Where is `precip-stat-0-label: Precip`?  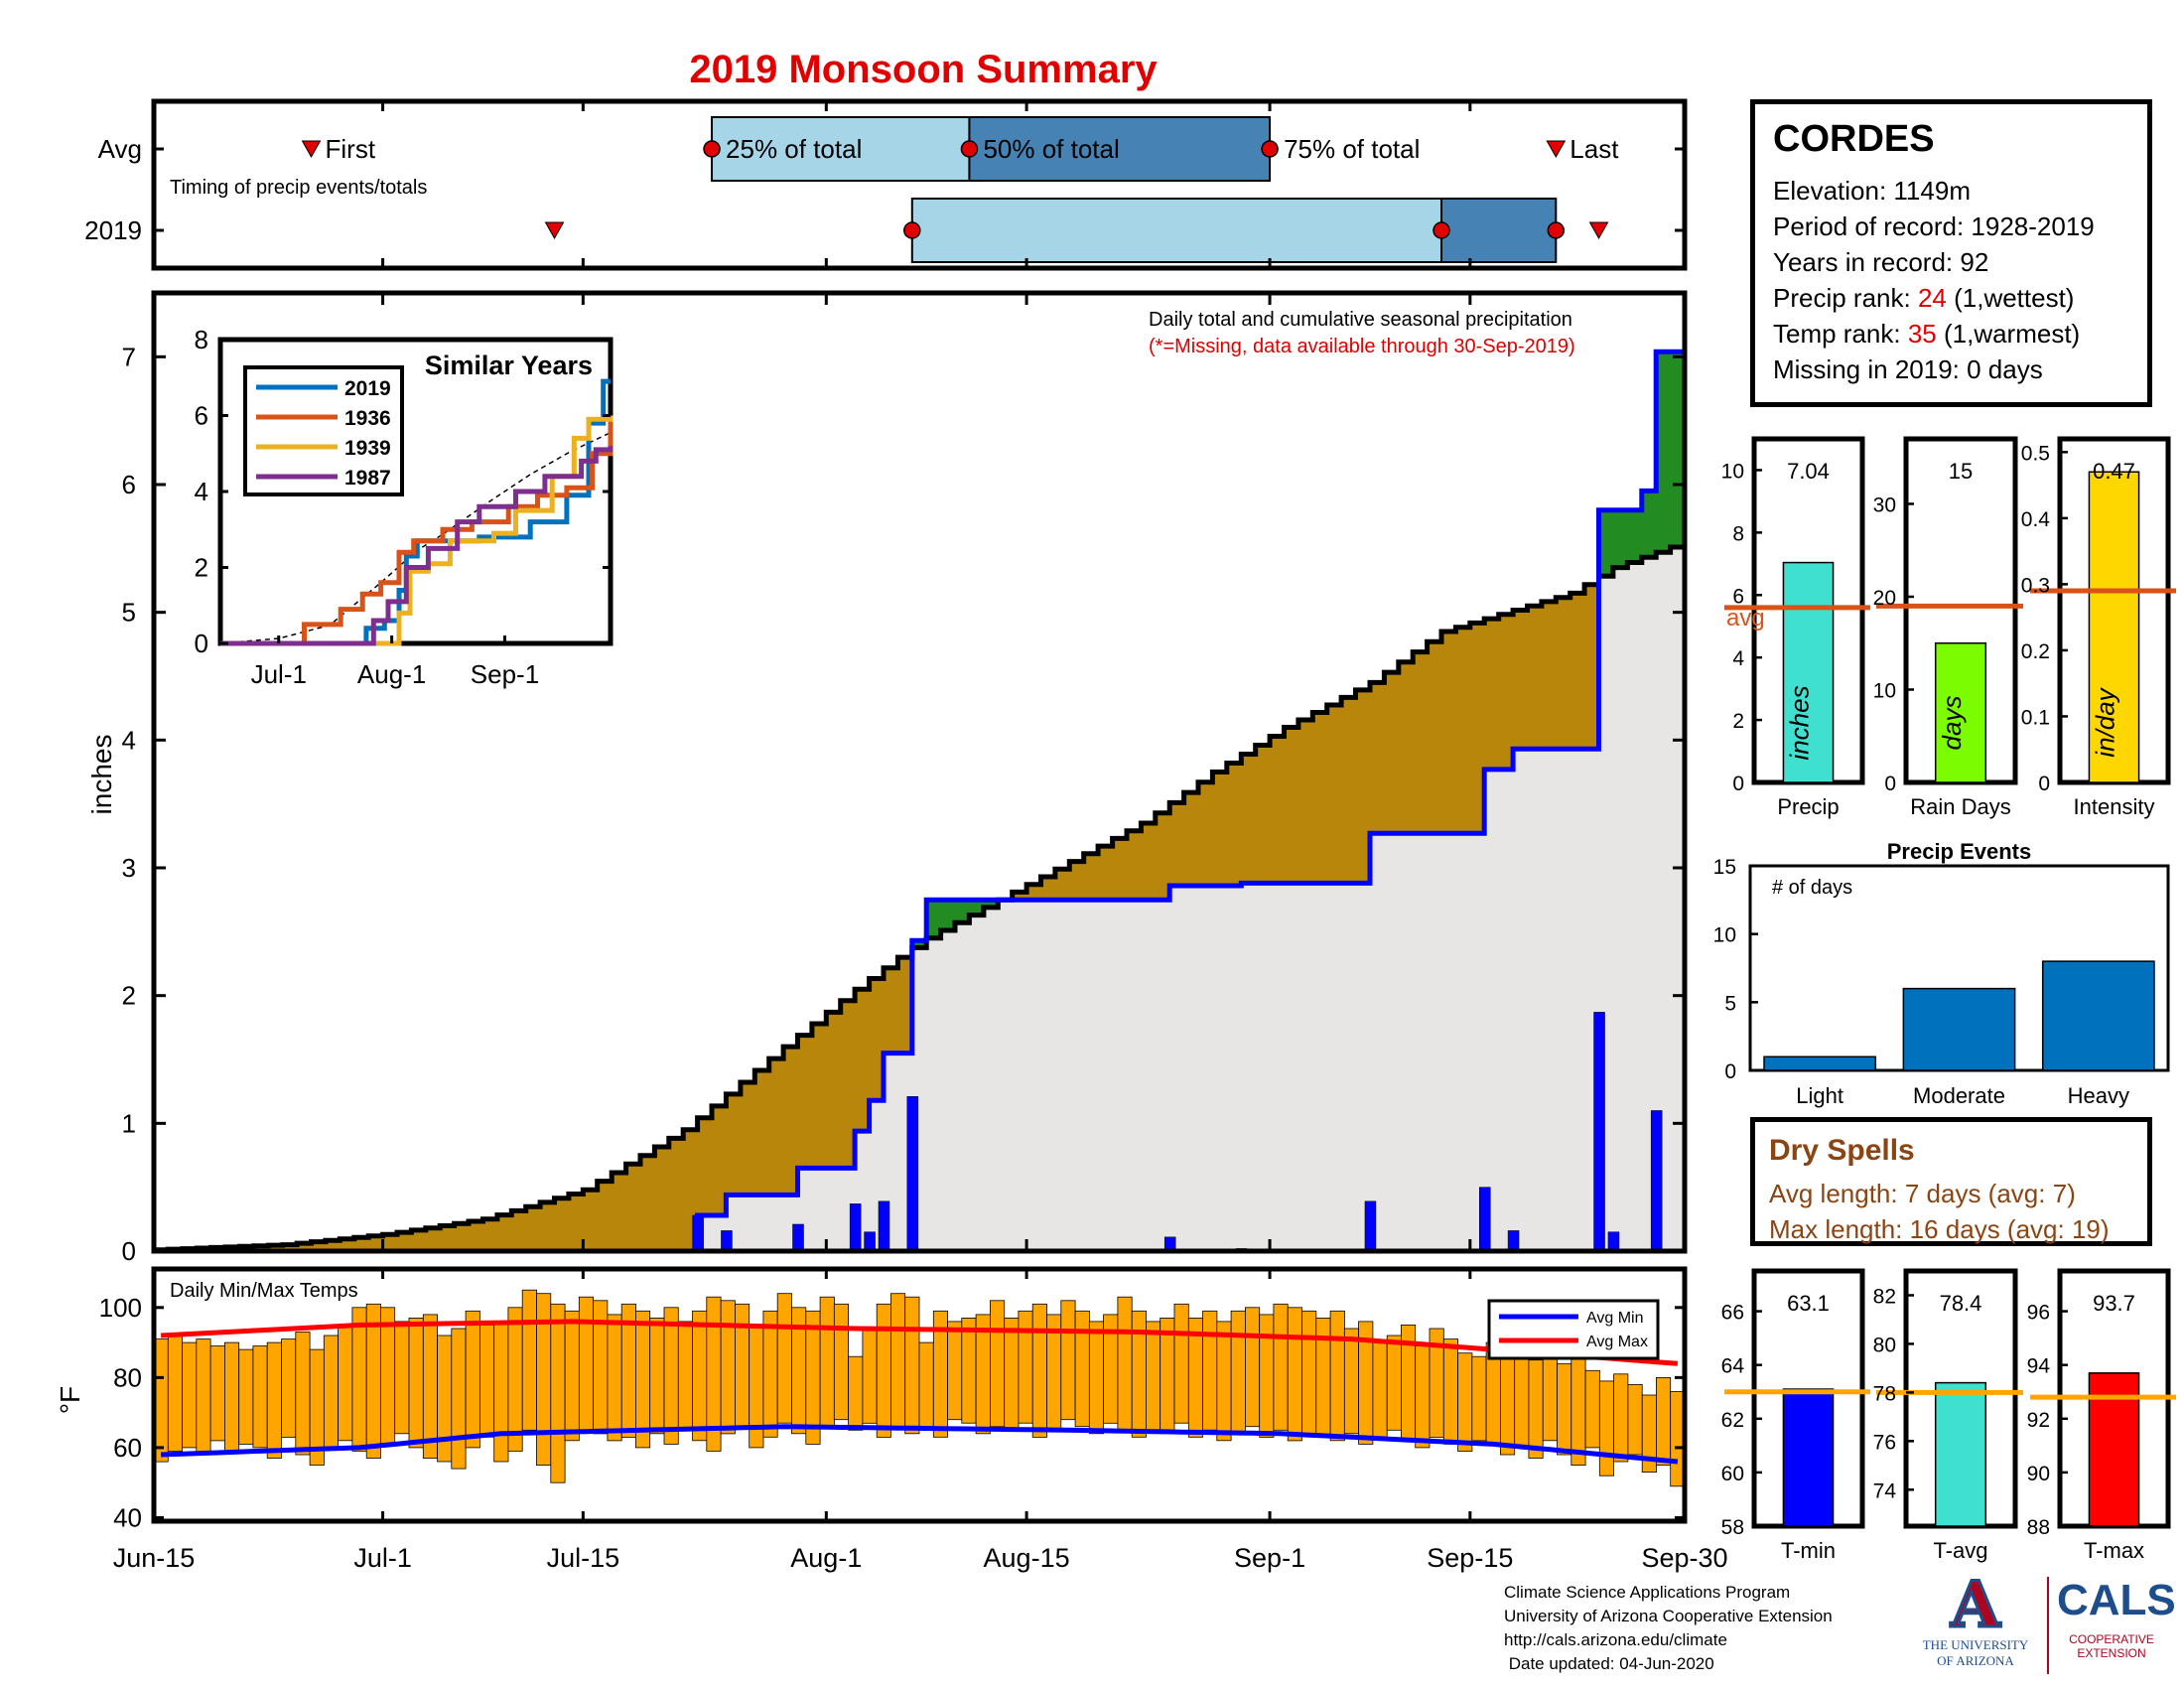 precip-stat-0-label: Precip is located at coordinates (1808, 806).